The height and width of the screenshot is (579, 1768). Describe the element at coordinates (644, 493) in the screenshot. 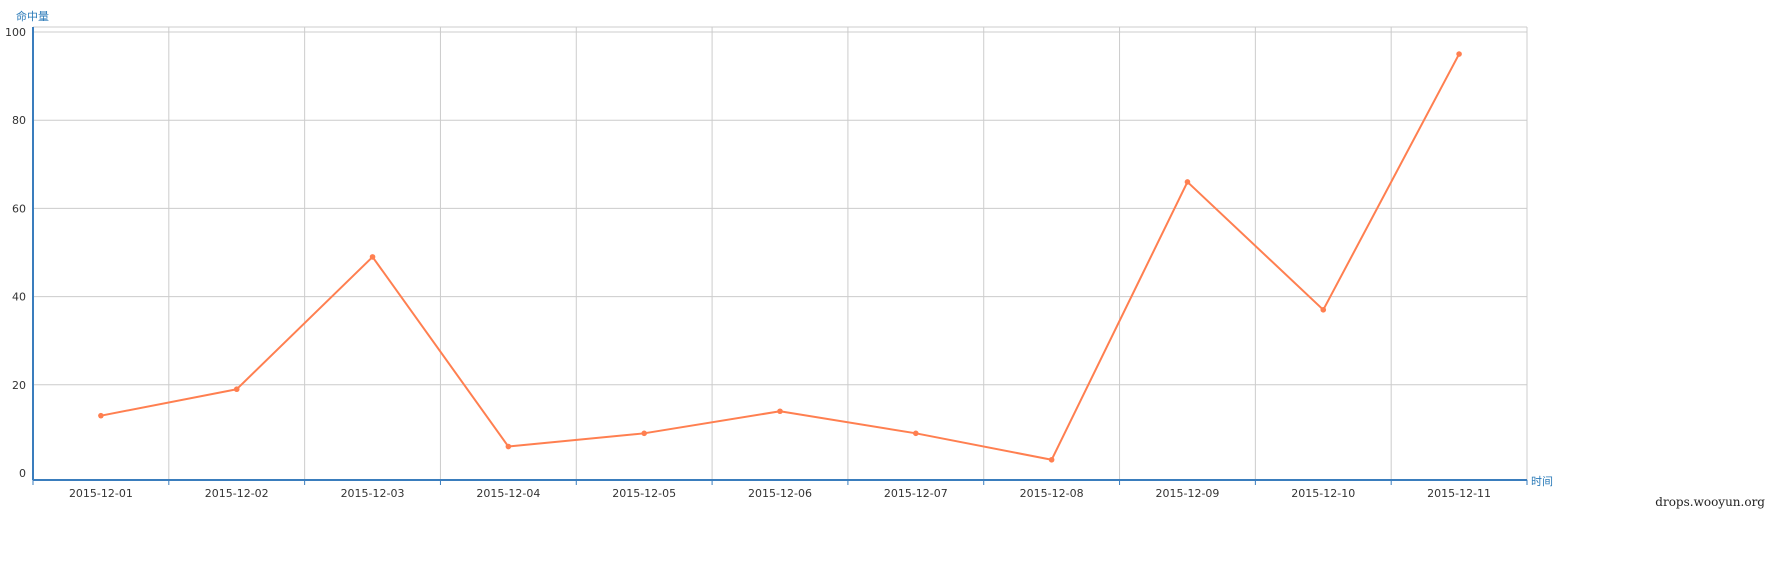

I see `x-tick-label: 2015-12-05` at that location.